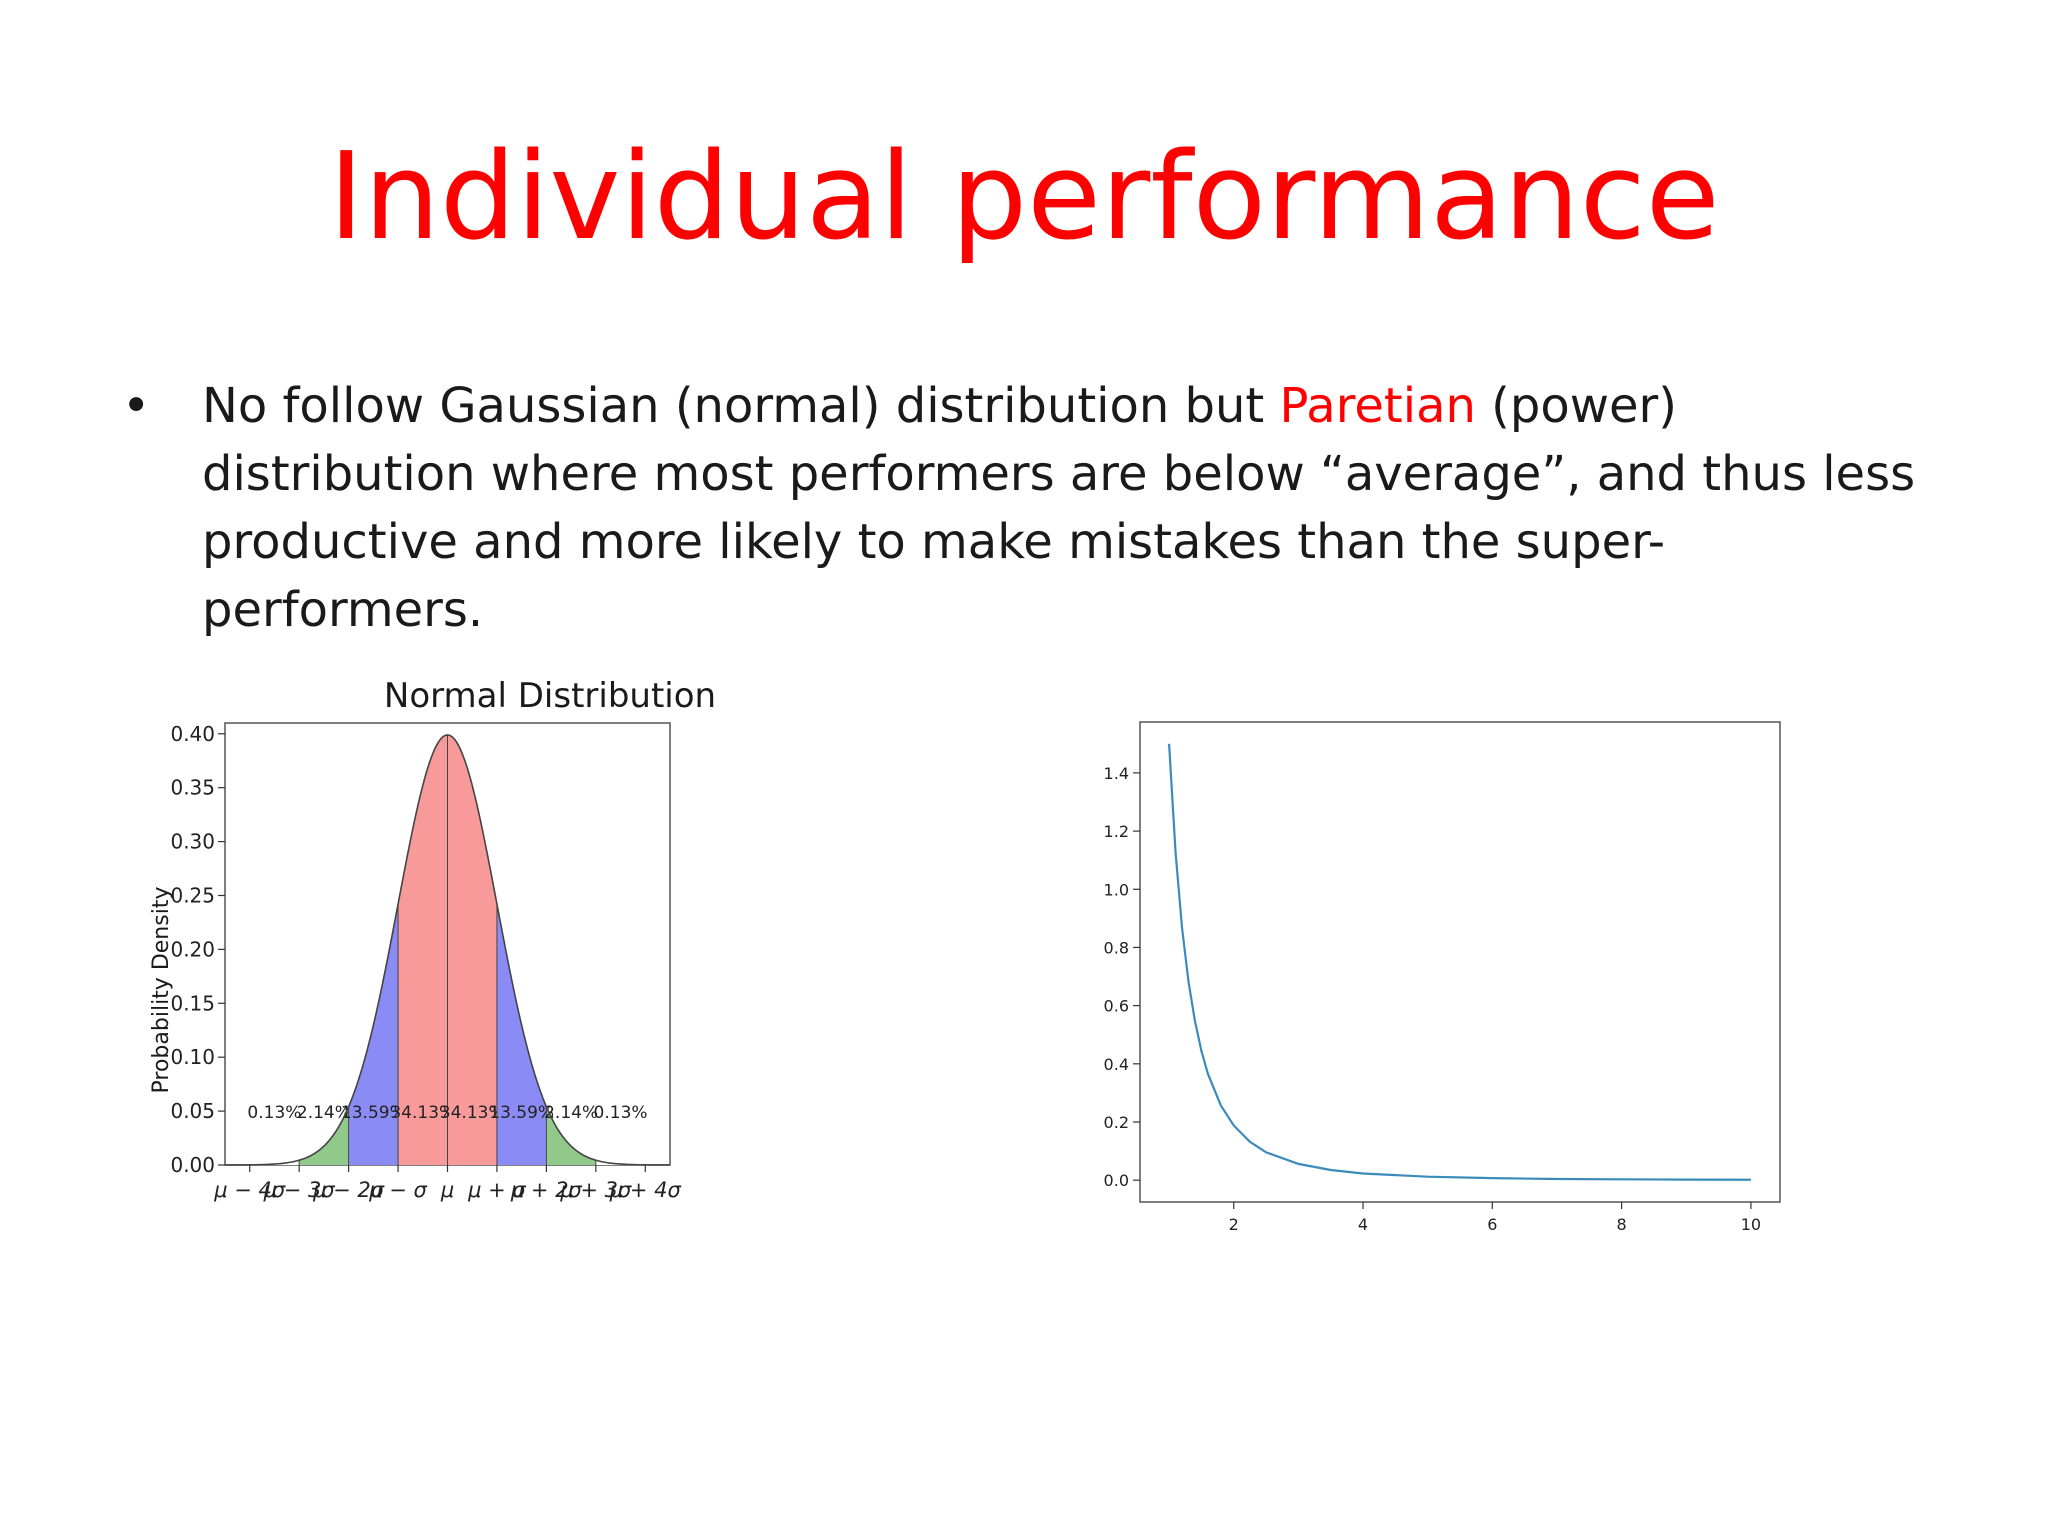 The image size is (2048, 1536). I want to click on x-tick-label: 8, so click(1622, 1224).